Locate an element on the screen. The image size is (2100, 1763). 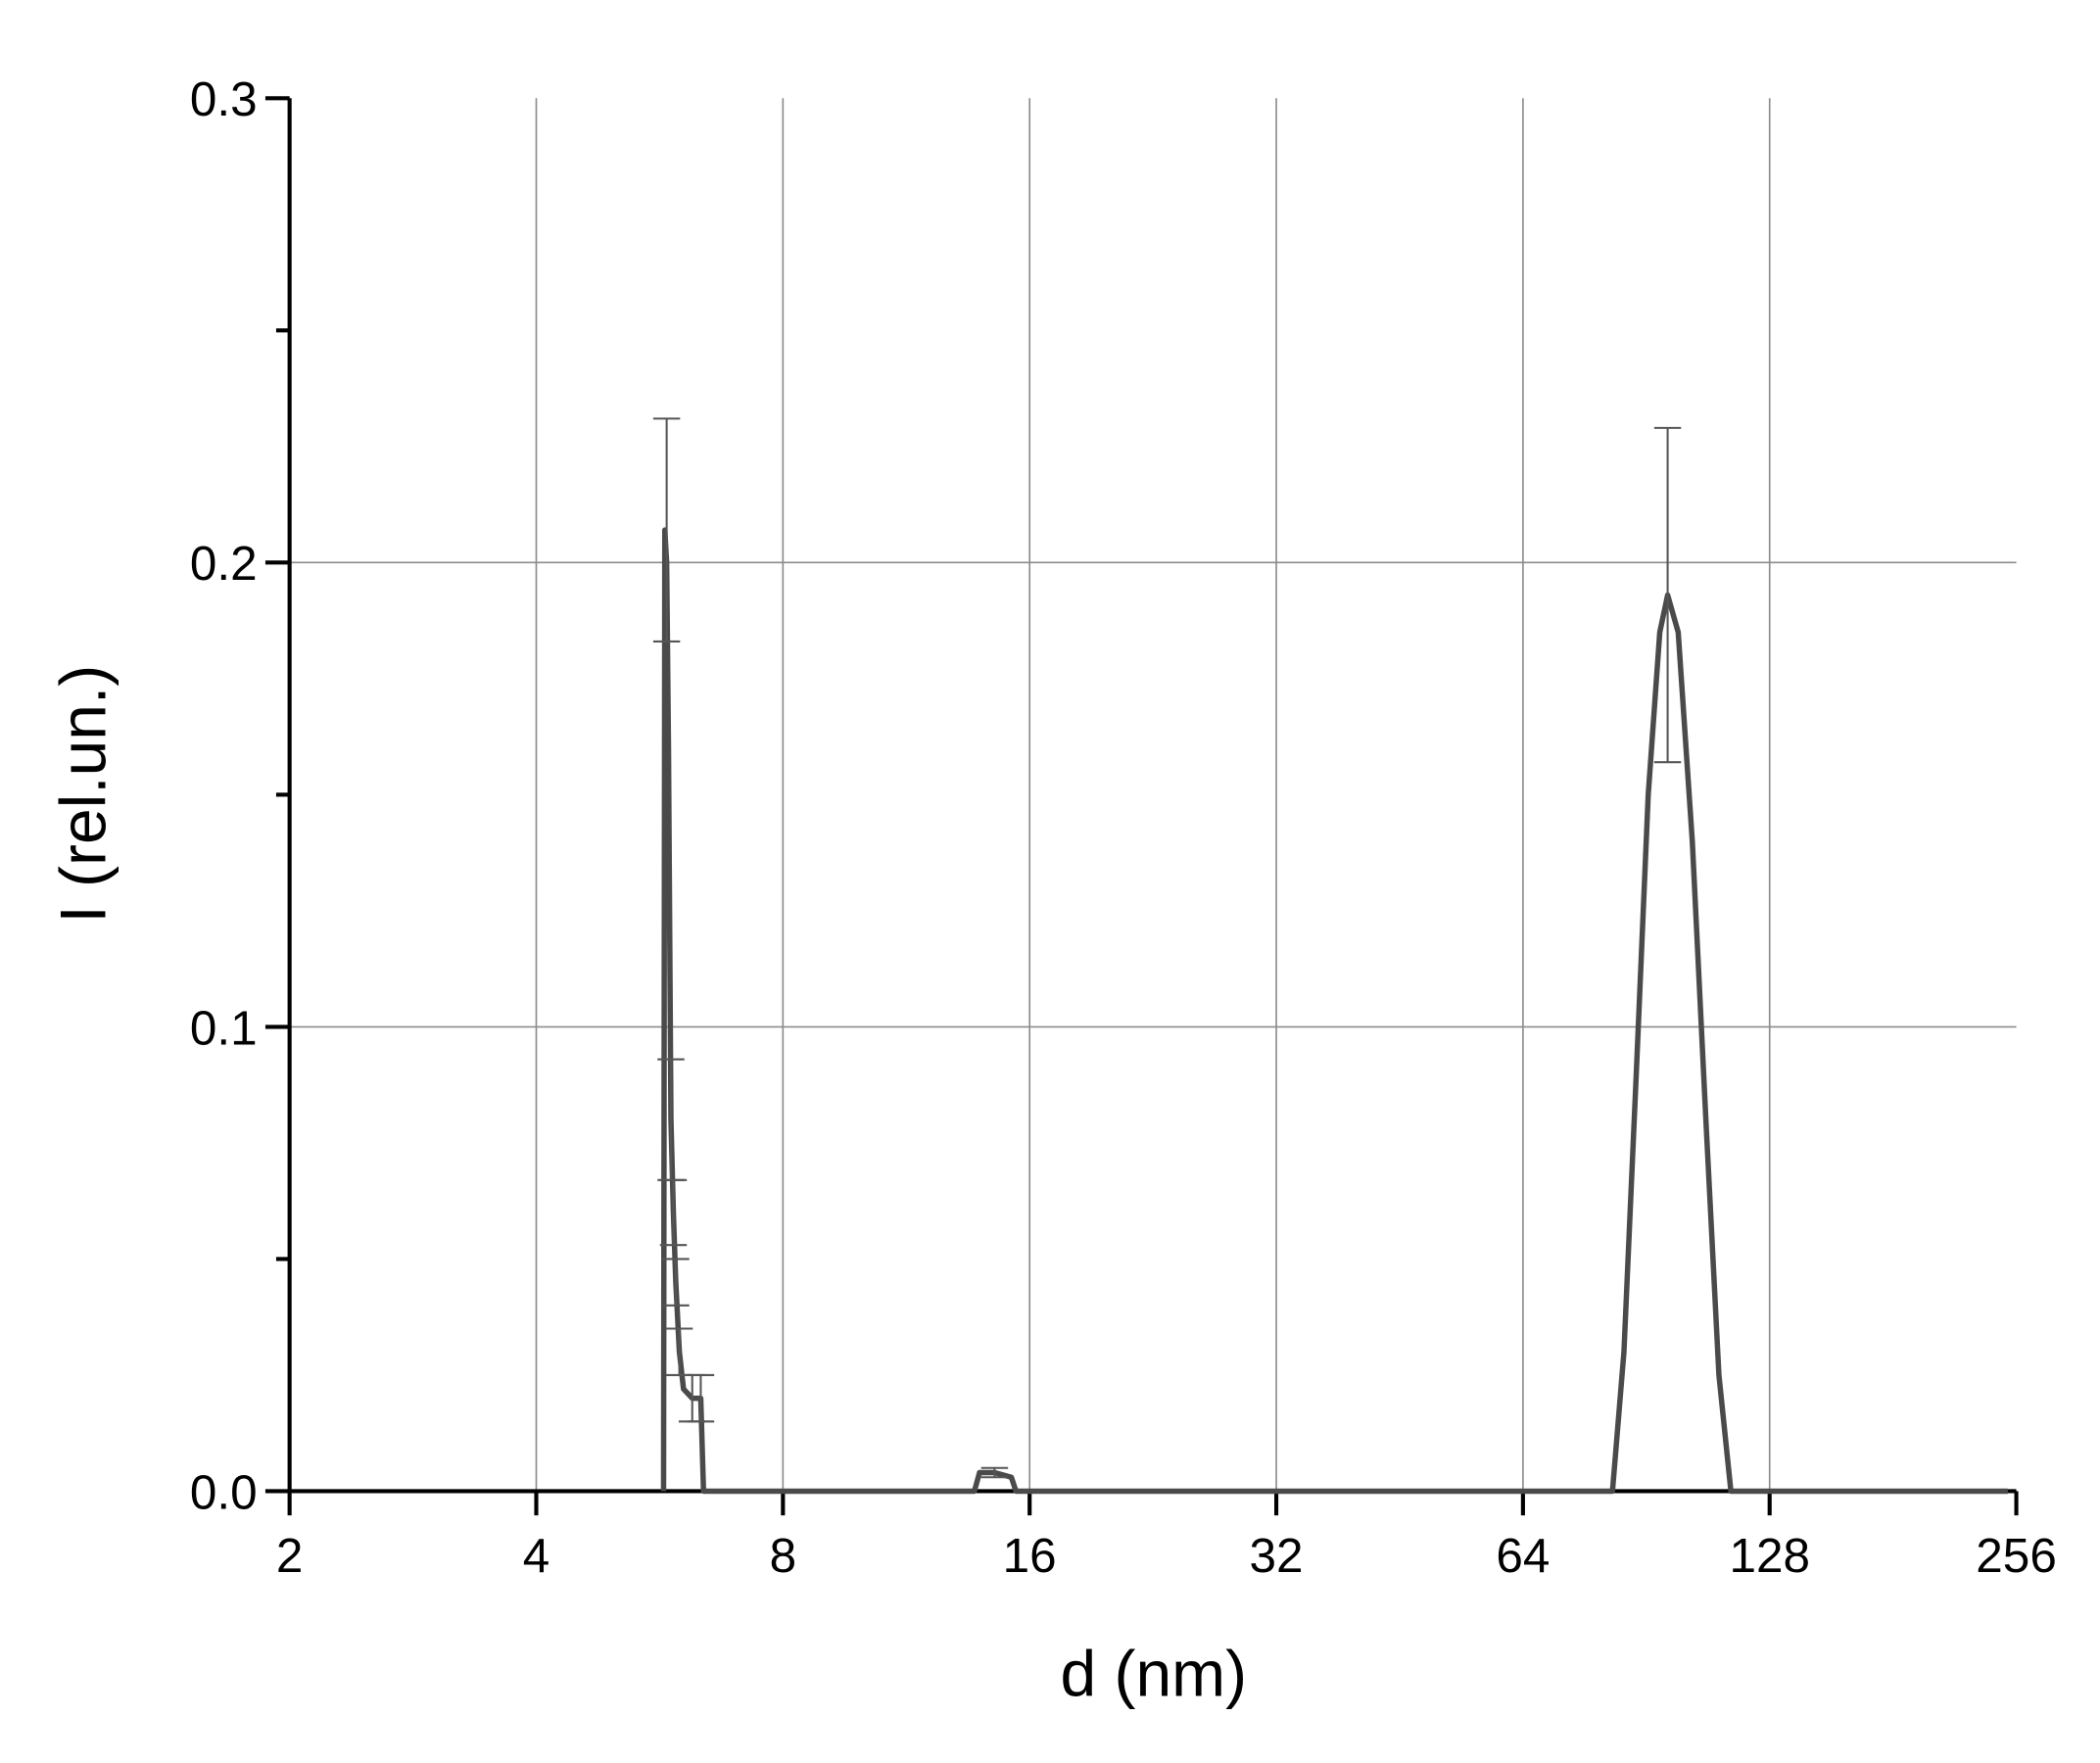
x-tick-label: 2 is located at coordinates (290, 1556).